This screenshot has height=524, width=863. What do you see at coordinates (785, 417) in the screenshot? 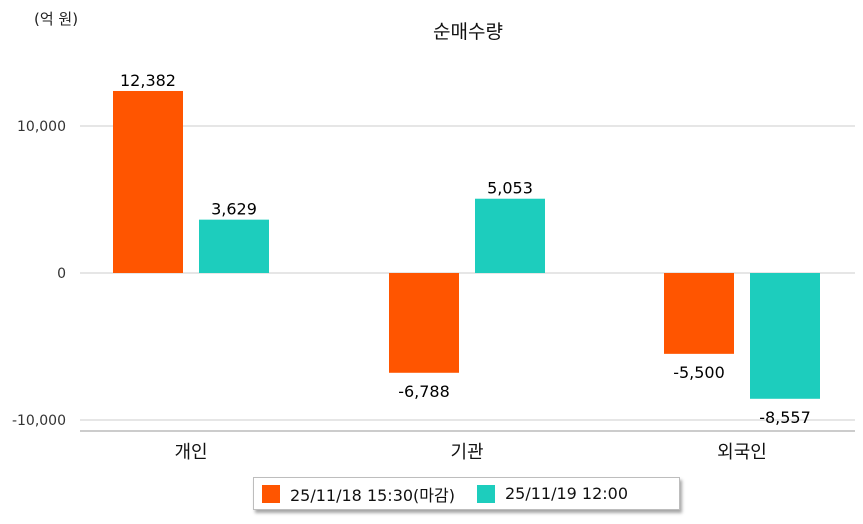
I see `data-label: -8,557` at bounding box center [785, 417].